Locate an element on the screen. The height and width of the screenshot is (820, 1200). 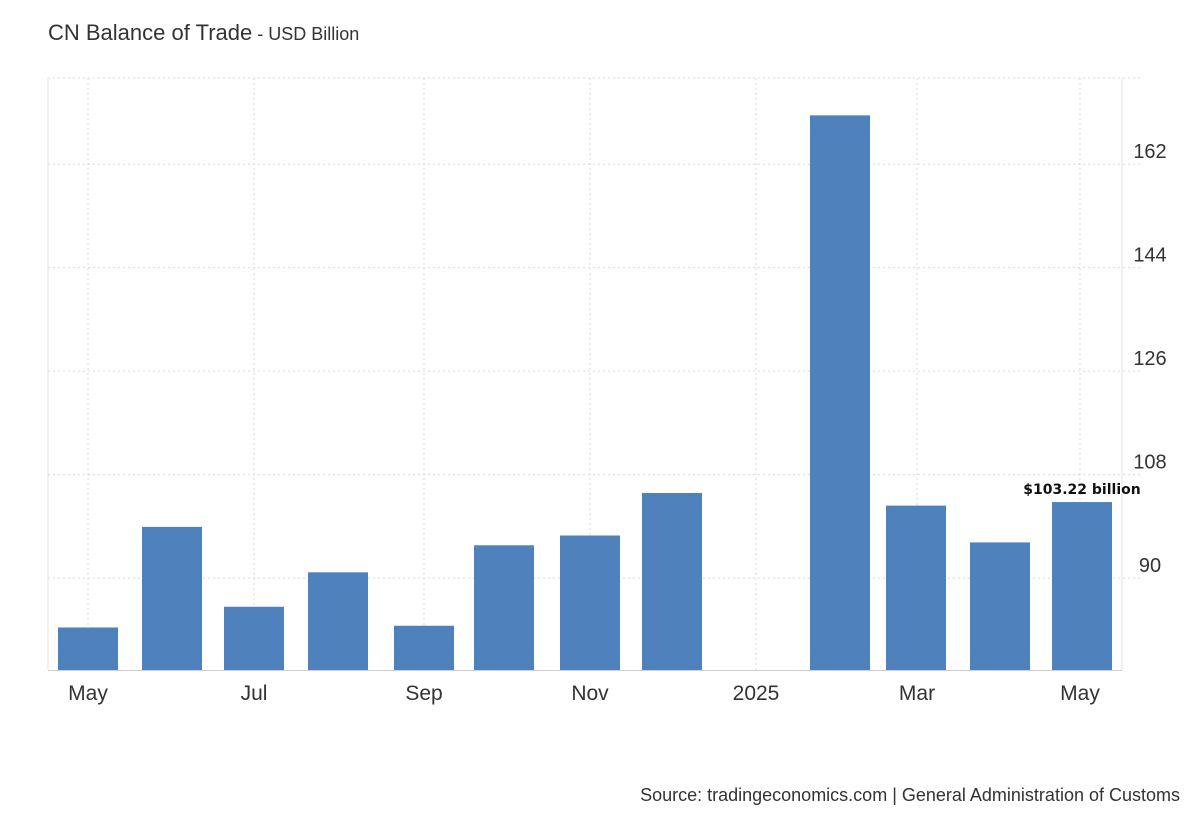
x-tick-label-4: 2025 is located at coordinates (756, 693).